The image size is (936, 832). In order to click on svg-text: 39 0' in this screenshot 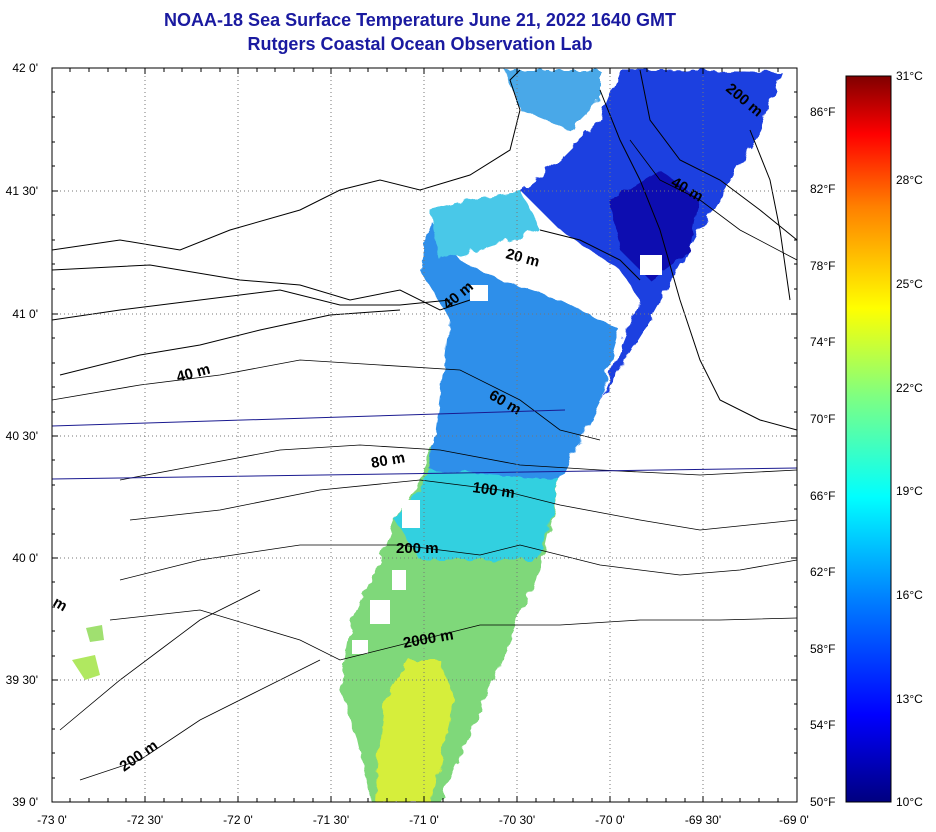, I will do `click(25, 802)`.